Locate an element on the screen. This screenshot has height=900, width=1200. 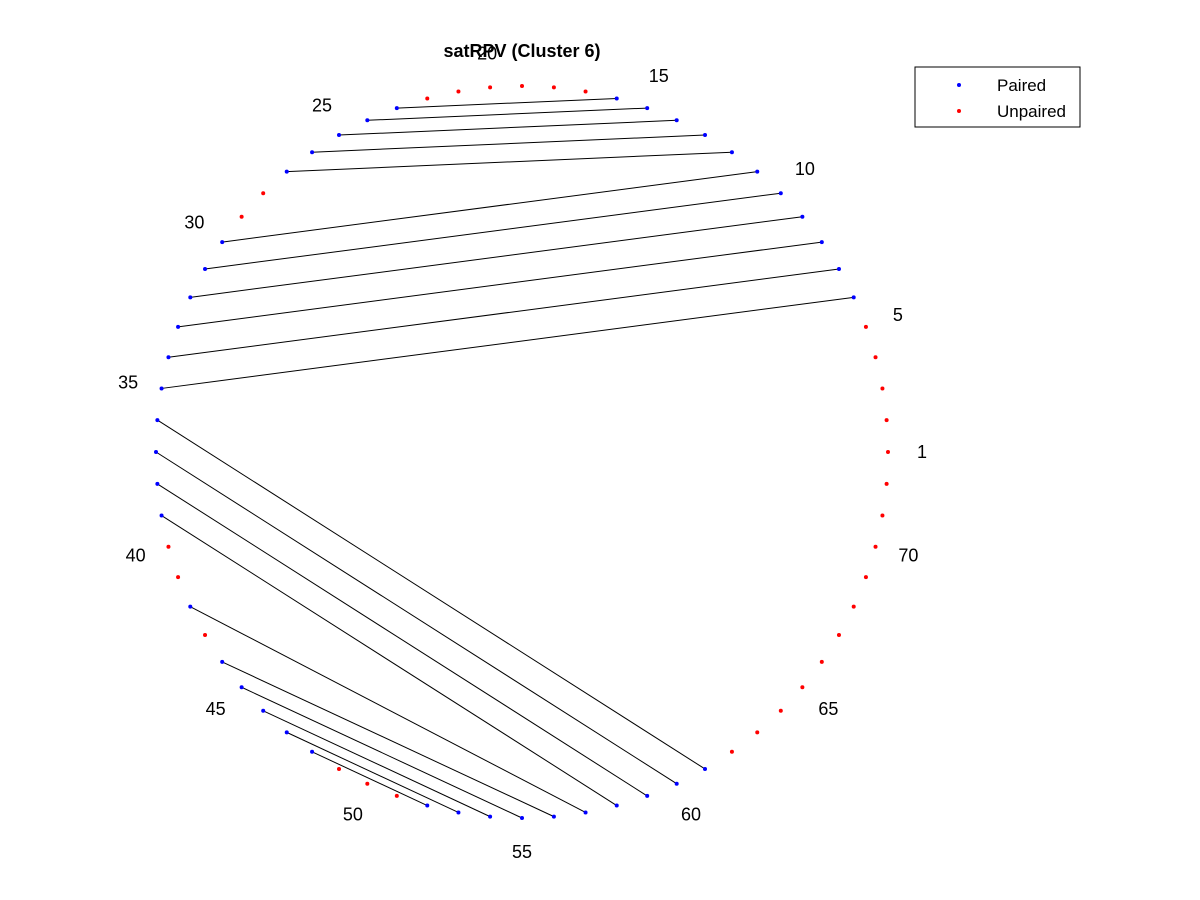
index-label-15: 15 is located at coordinates (659, 76).